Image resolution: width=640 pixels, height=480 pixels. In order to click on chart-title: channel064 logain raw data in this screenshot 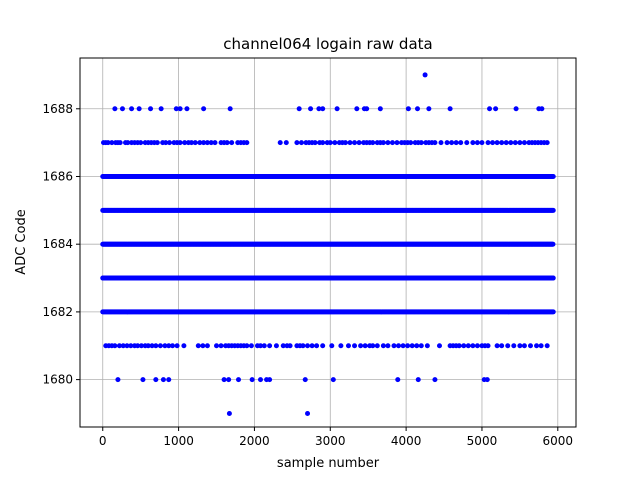, I will do `click(327, 44)`.